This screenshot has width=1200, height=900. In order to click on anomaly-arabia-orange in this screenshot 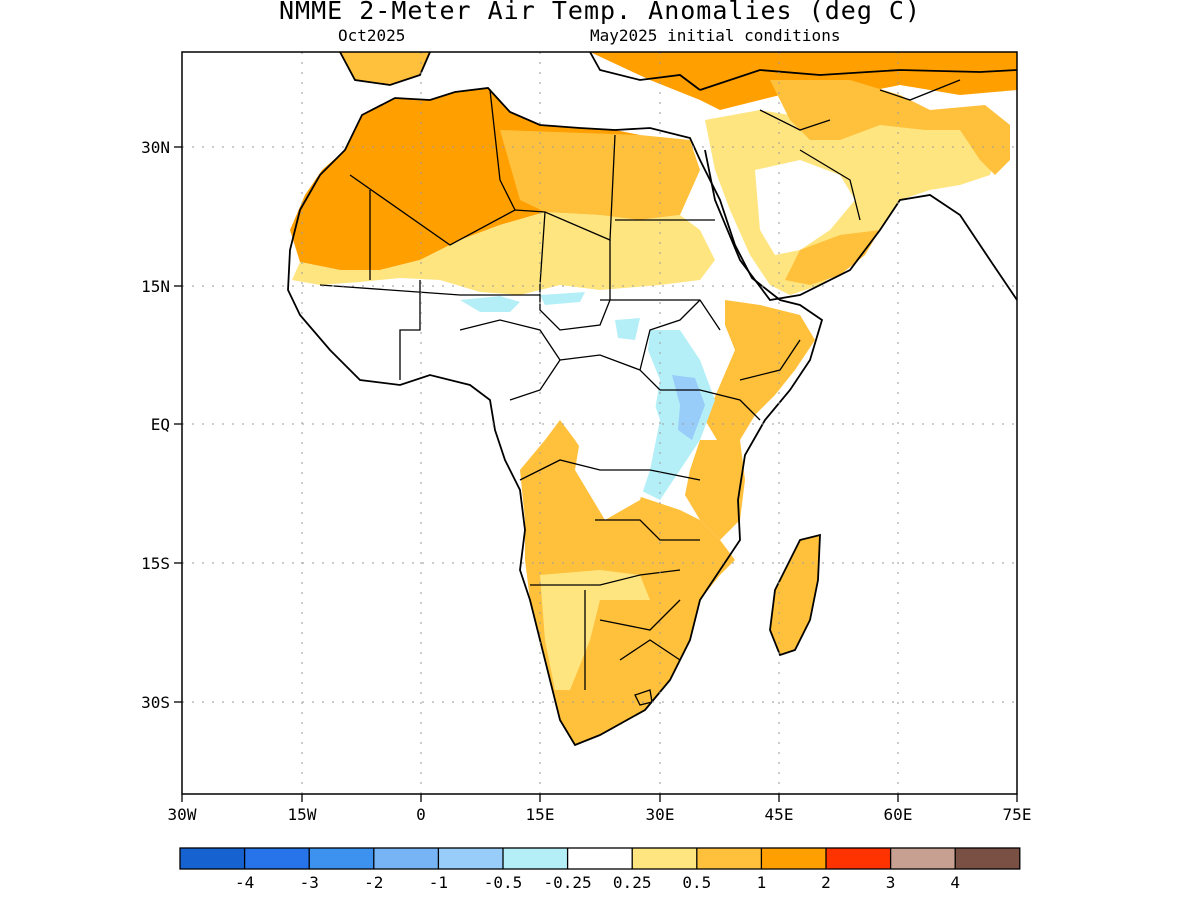, I will do `click(890, 127)`.